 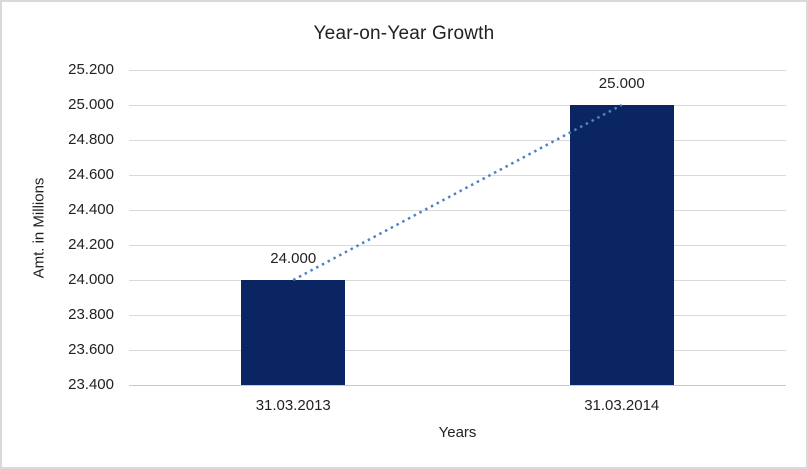 What do you see at coordinates (91, 139) in the screenshot?
I see `y-tick-label: 24.800` at bounding box center [91, 139].